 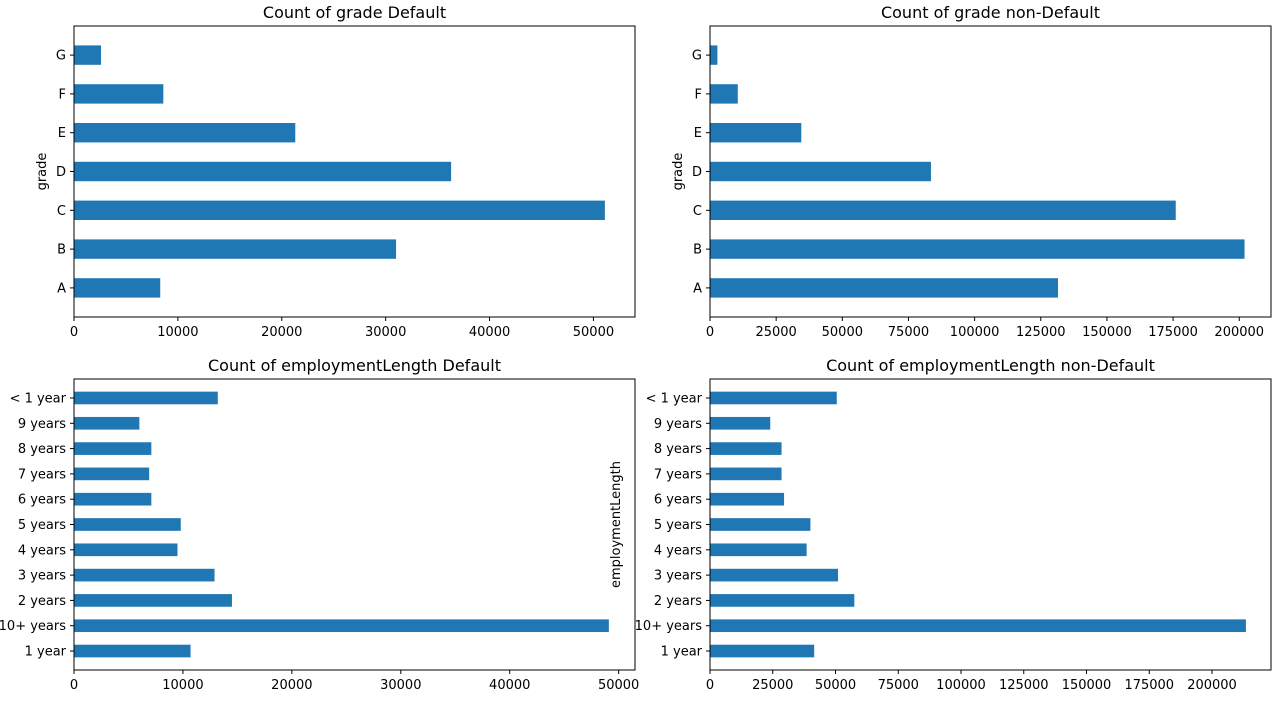 I want to click on bar-c, so click(x=943, y=210).